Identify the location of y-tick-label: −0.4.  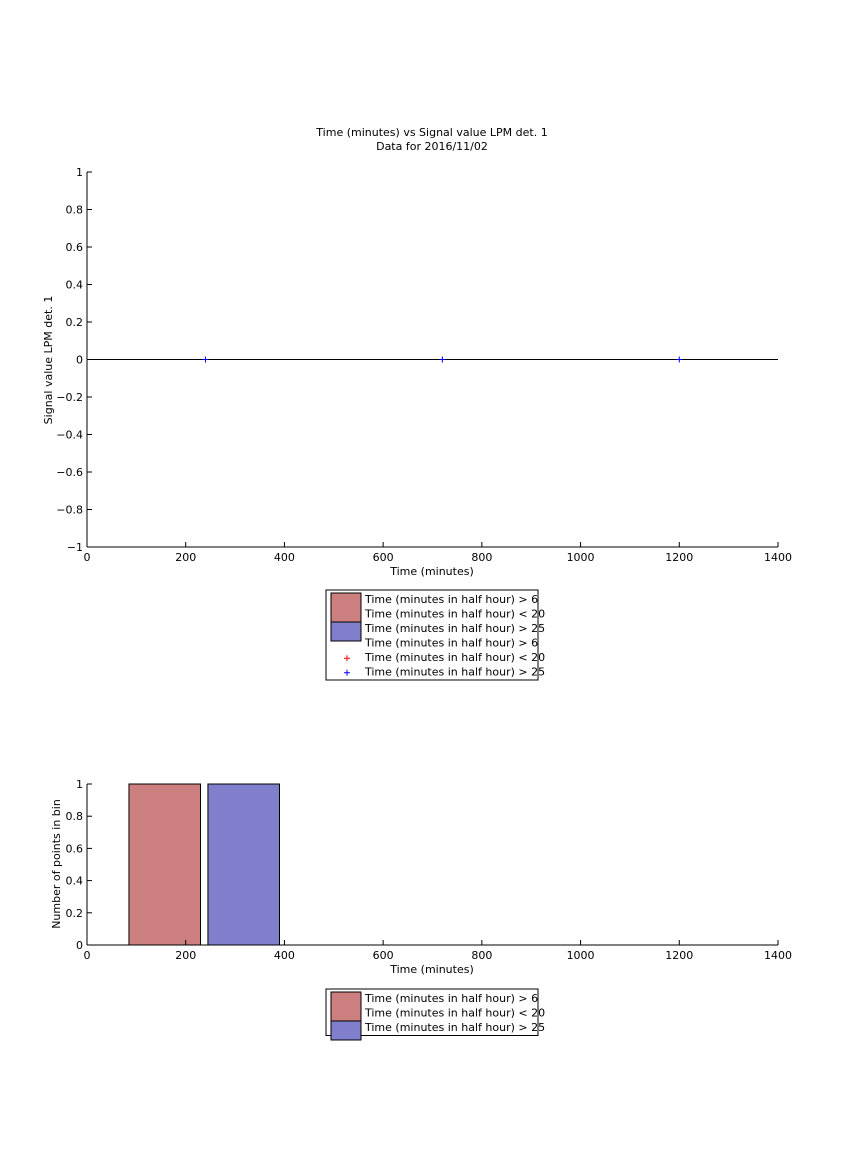
(69, 435).